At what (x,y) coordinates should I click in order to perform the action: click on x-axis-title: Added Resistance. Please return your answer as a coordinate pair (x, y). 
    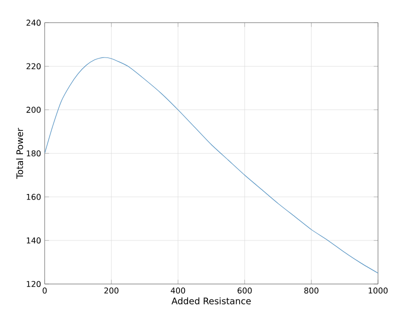
    Looking at the image, I should click on (211, 300).